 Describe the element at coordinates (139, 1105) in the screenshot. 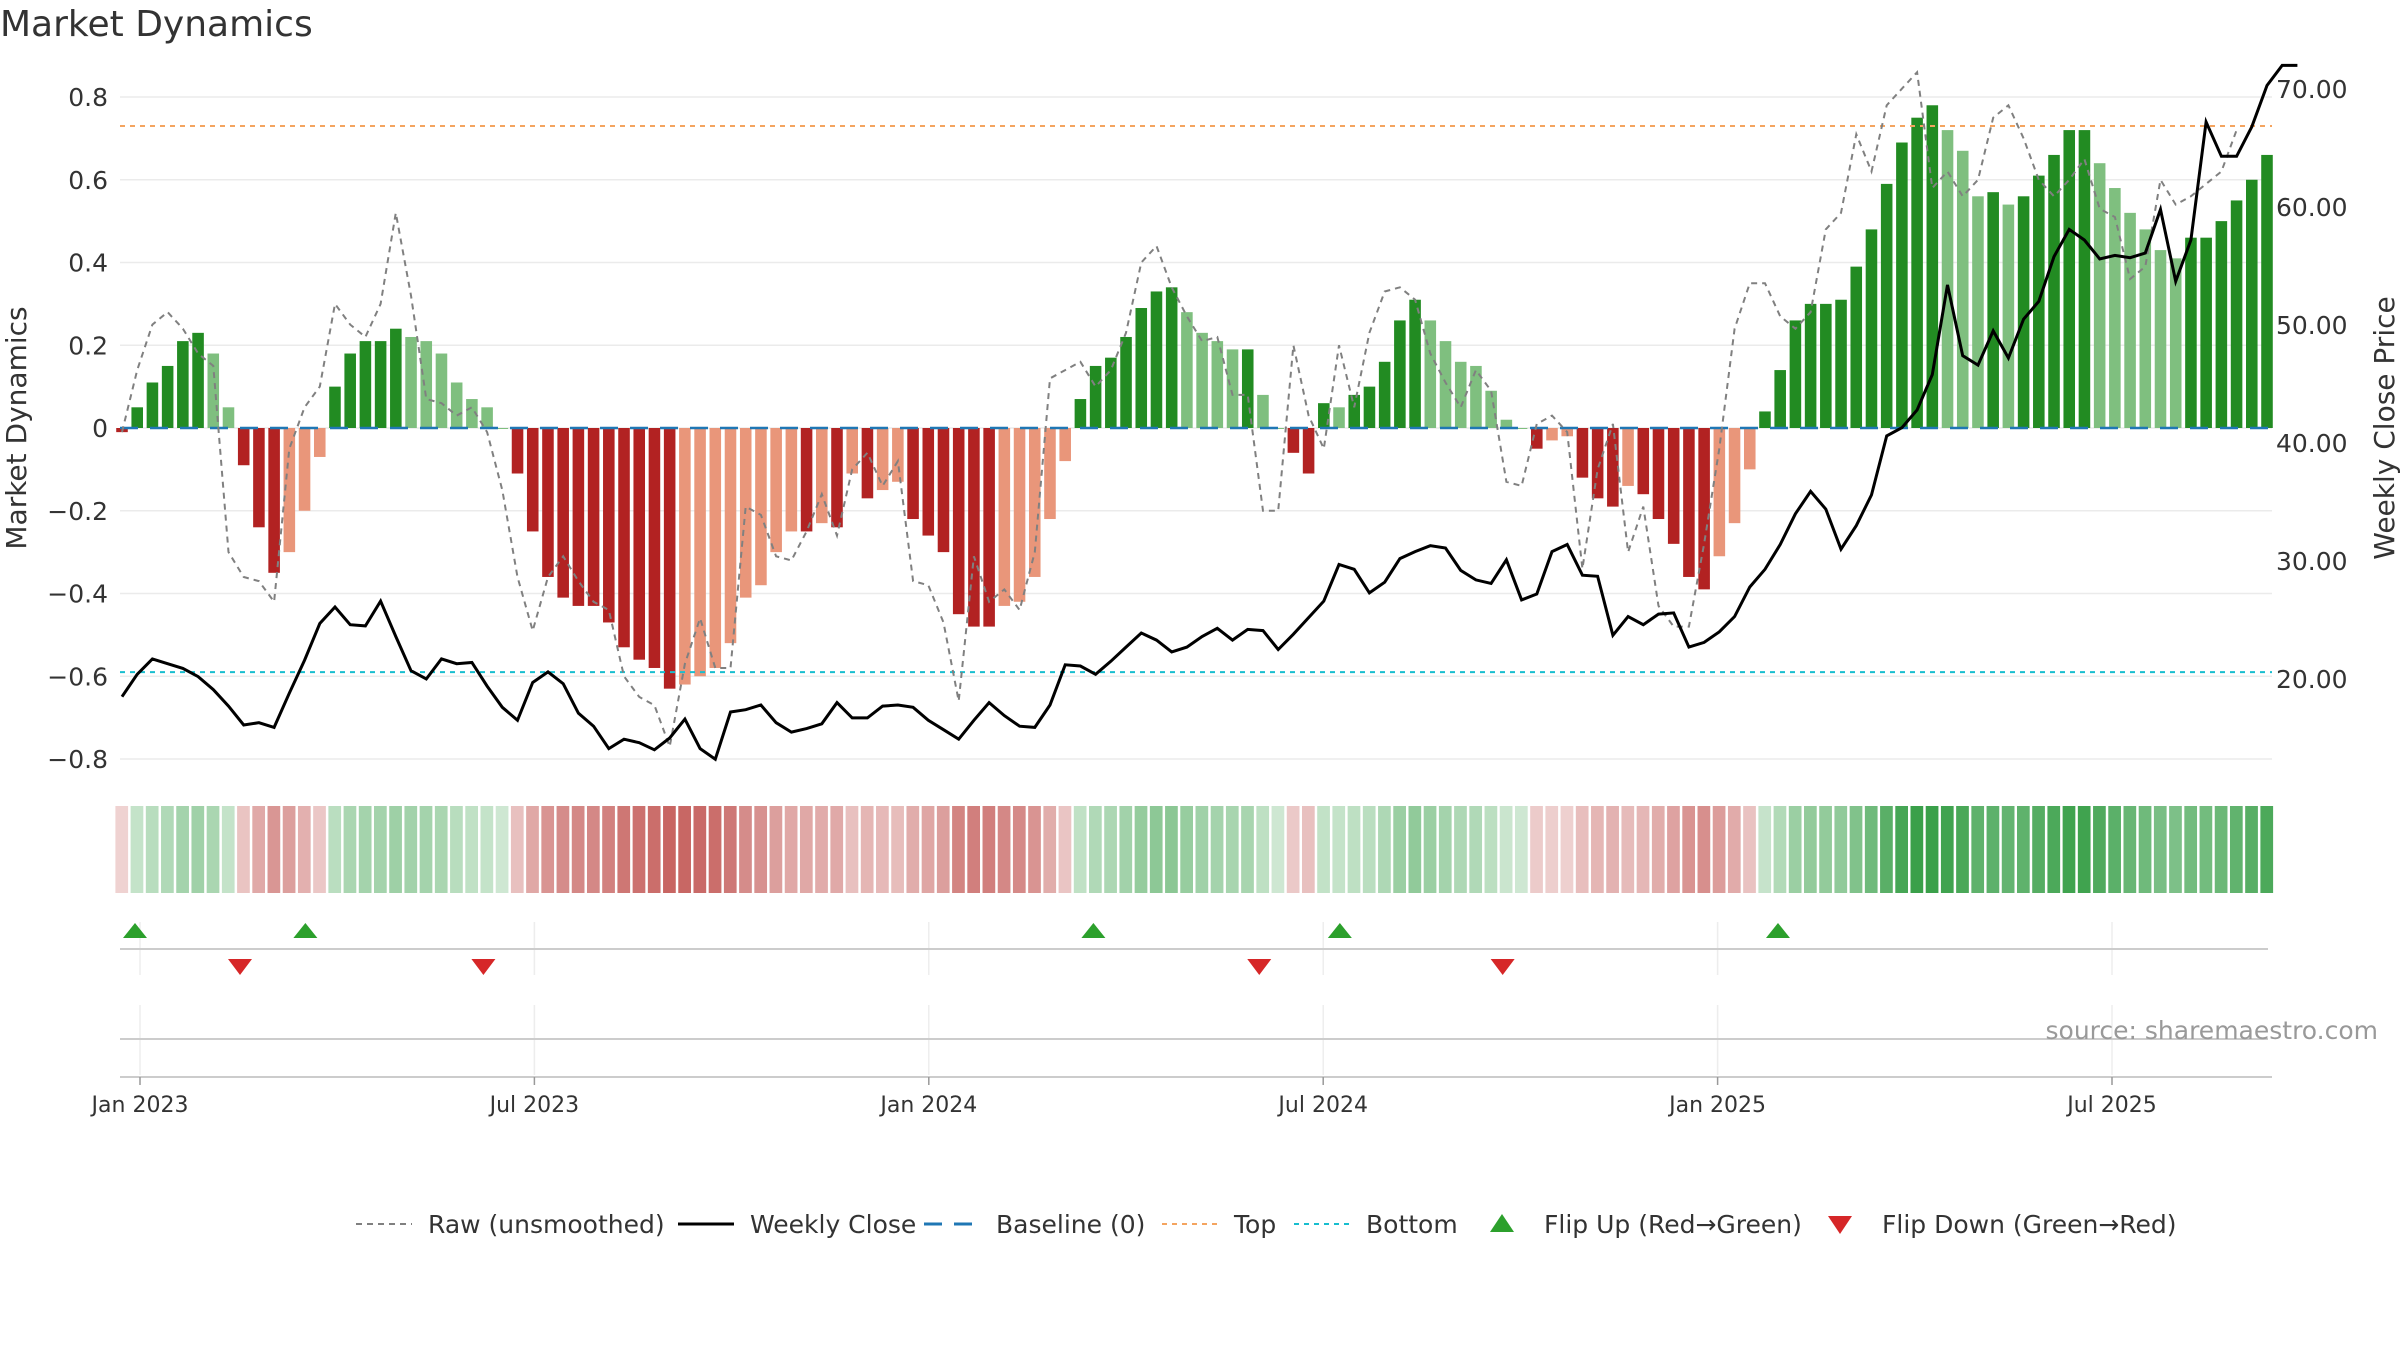

I see `x-tick-label: Jan 2023` at that location.